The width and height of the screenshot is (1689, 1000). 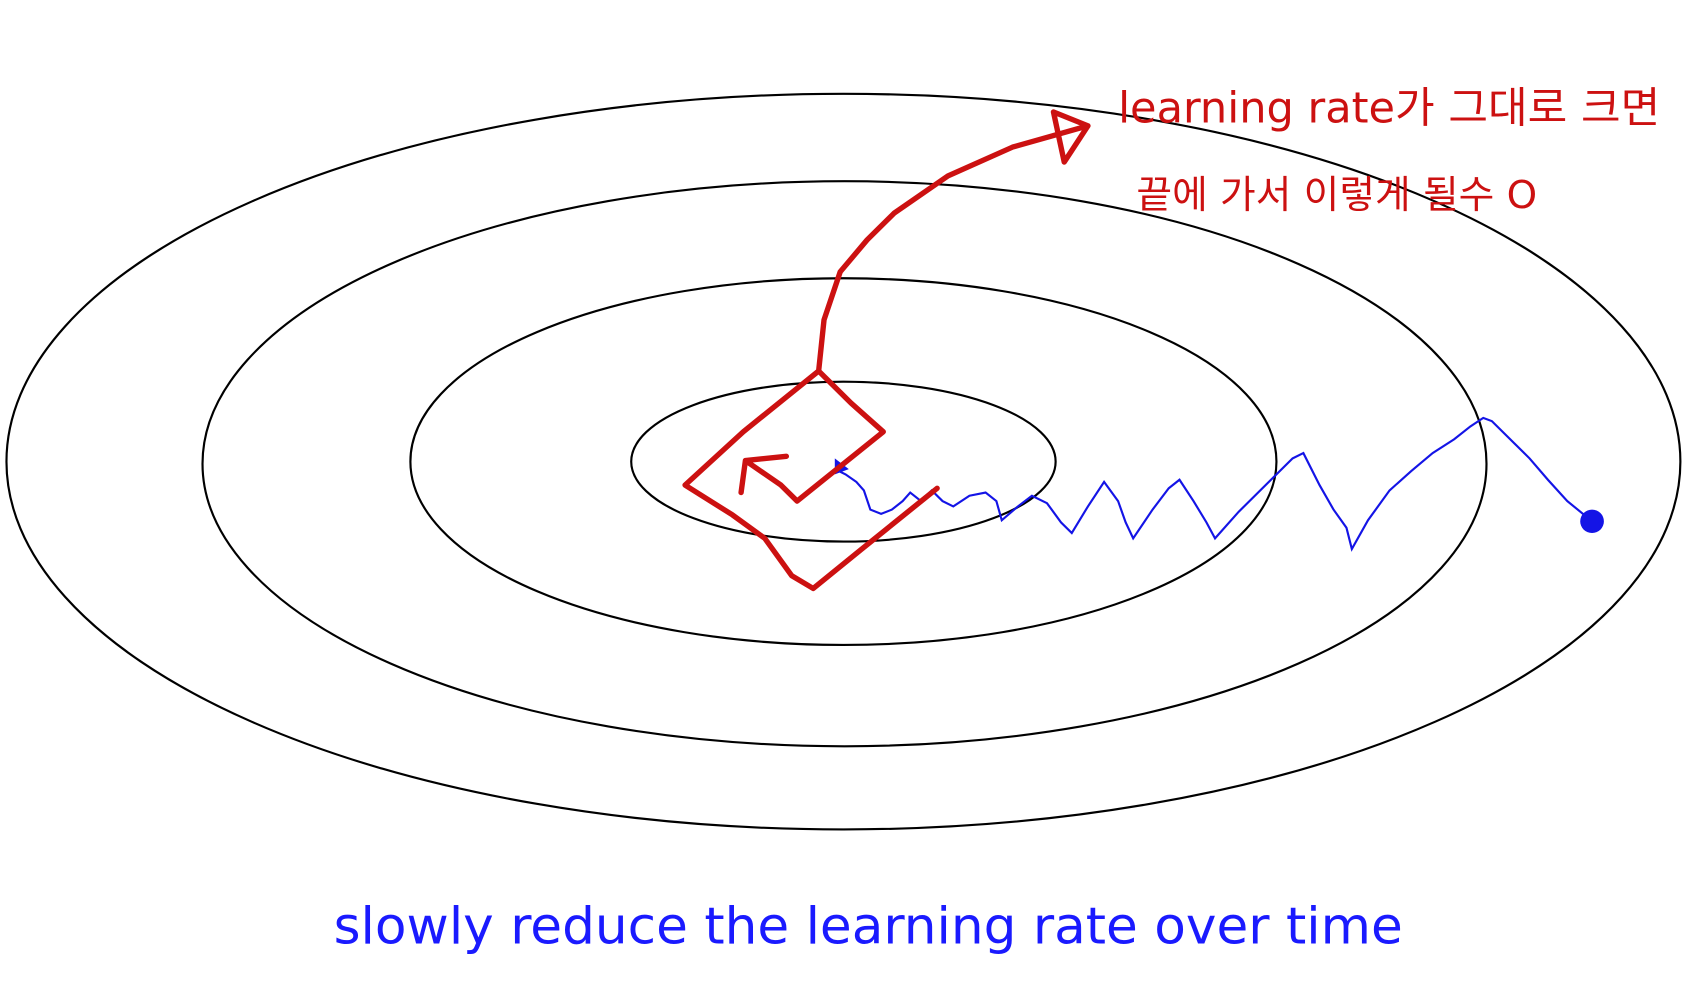 I want to click on contour, so click(x=843, y=461).